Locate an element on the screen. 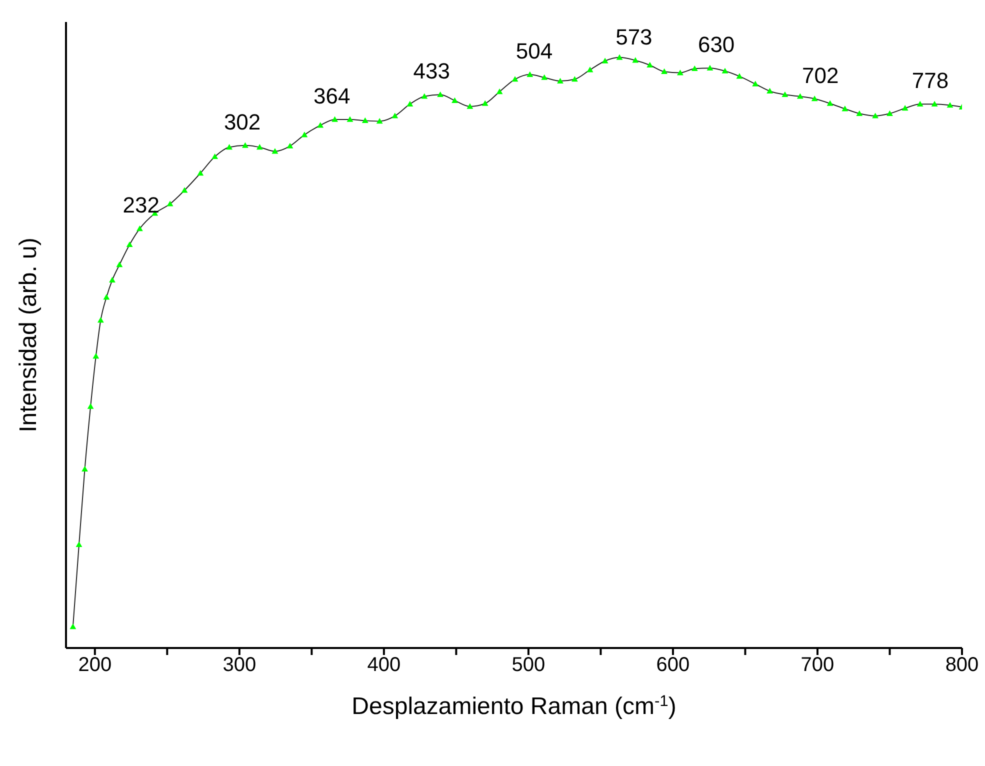 This screenshot has width=985, height=766. x-tick-label: 500 is located at coordinates (529, 665).